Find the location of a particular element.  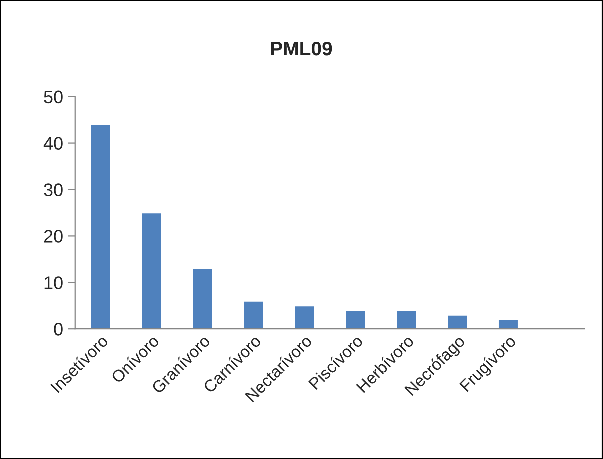

y-tick-label: 30 is located at coordinates (53, 190).